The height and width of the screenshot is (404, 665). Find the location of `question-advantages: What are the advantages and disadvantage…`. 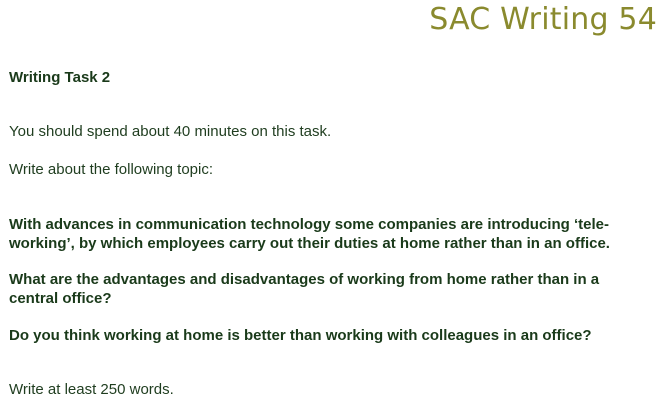

question-advantages: What are the advantages and disadvantage… is located at coordinates (304, 289).